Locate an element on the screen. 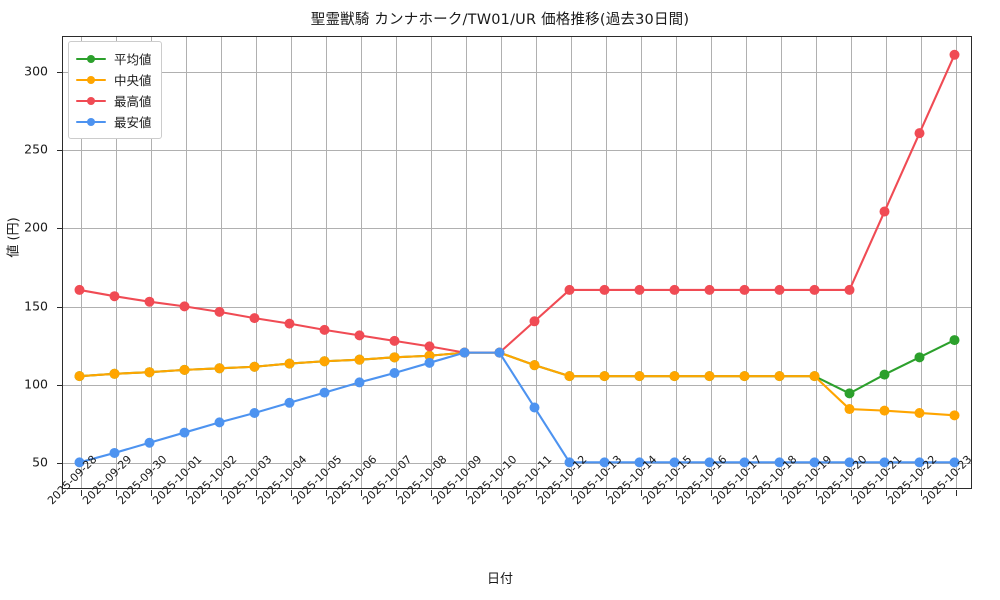 The image size is (1000, 600). y-axis-tick-labels: 50 100 150 200 250 300 is located at coordinates (28, 262).